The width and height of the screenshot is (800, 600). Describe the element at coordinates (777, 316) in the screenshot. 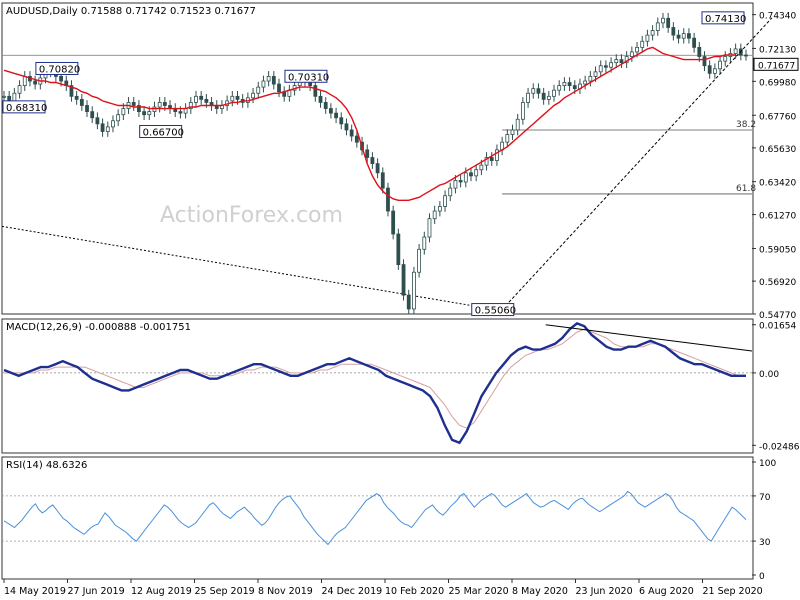

I see `price-y-label: 0.54770` at that location.